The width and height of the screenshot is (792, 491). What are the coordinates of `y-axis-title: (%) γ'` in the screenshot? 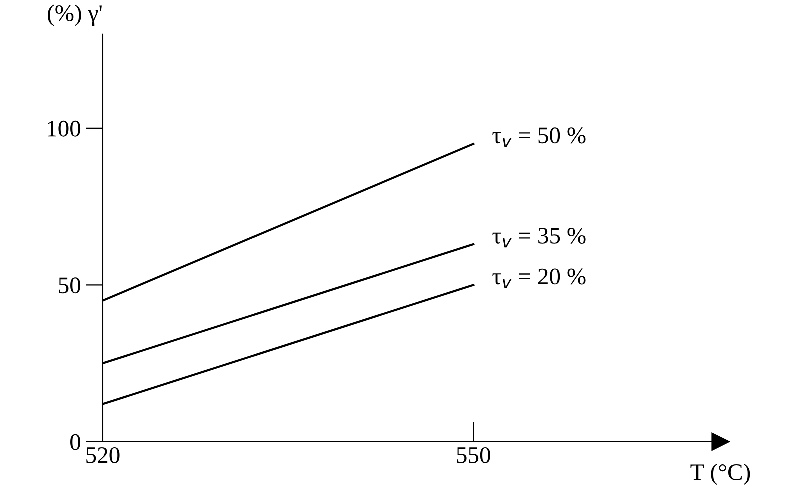 It's located at (75, 15).